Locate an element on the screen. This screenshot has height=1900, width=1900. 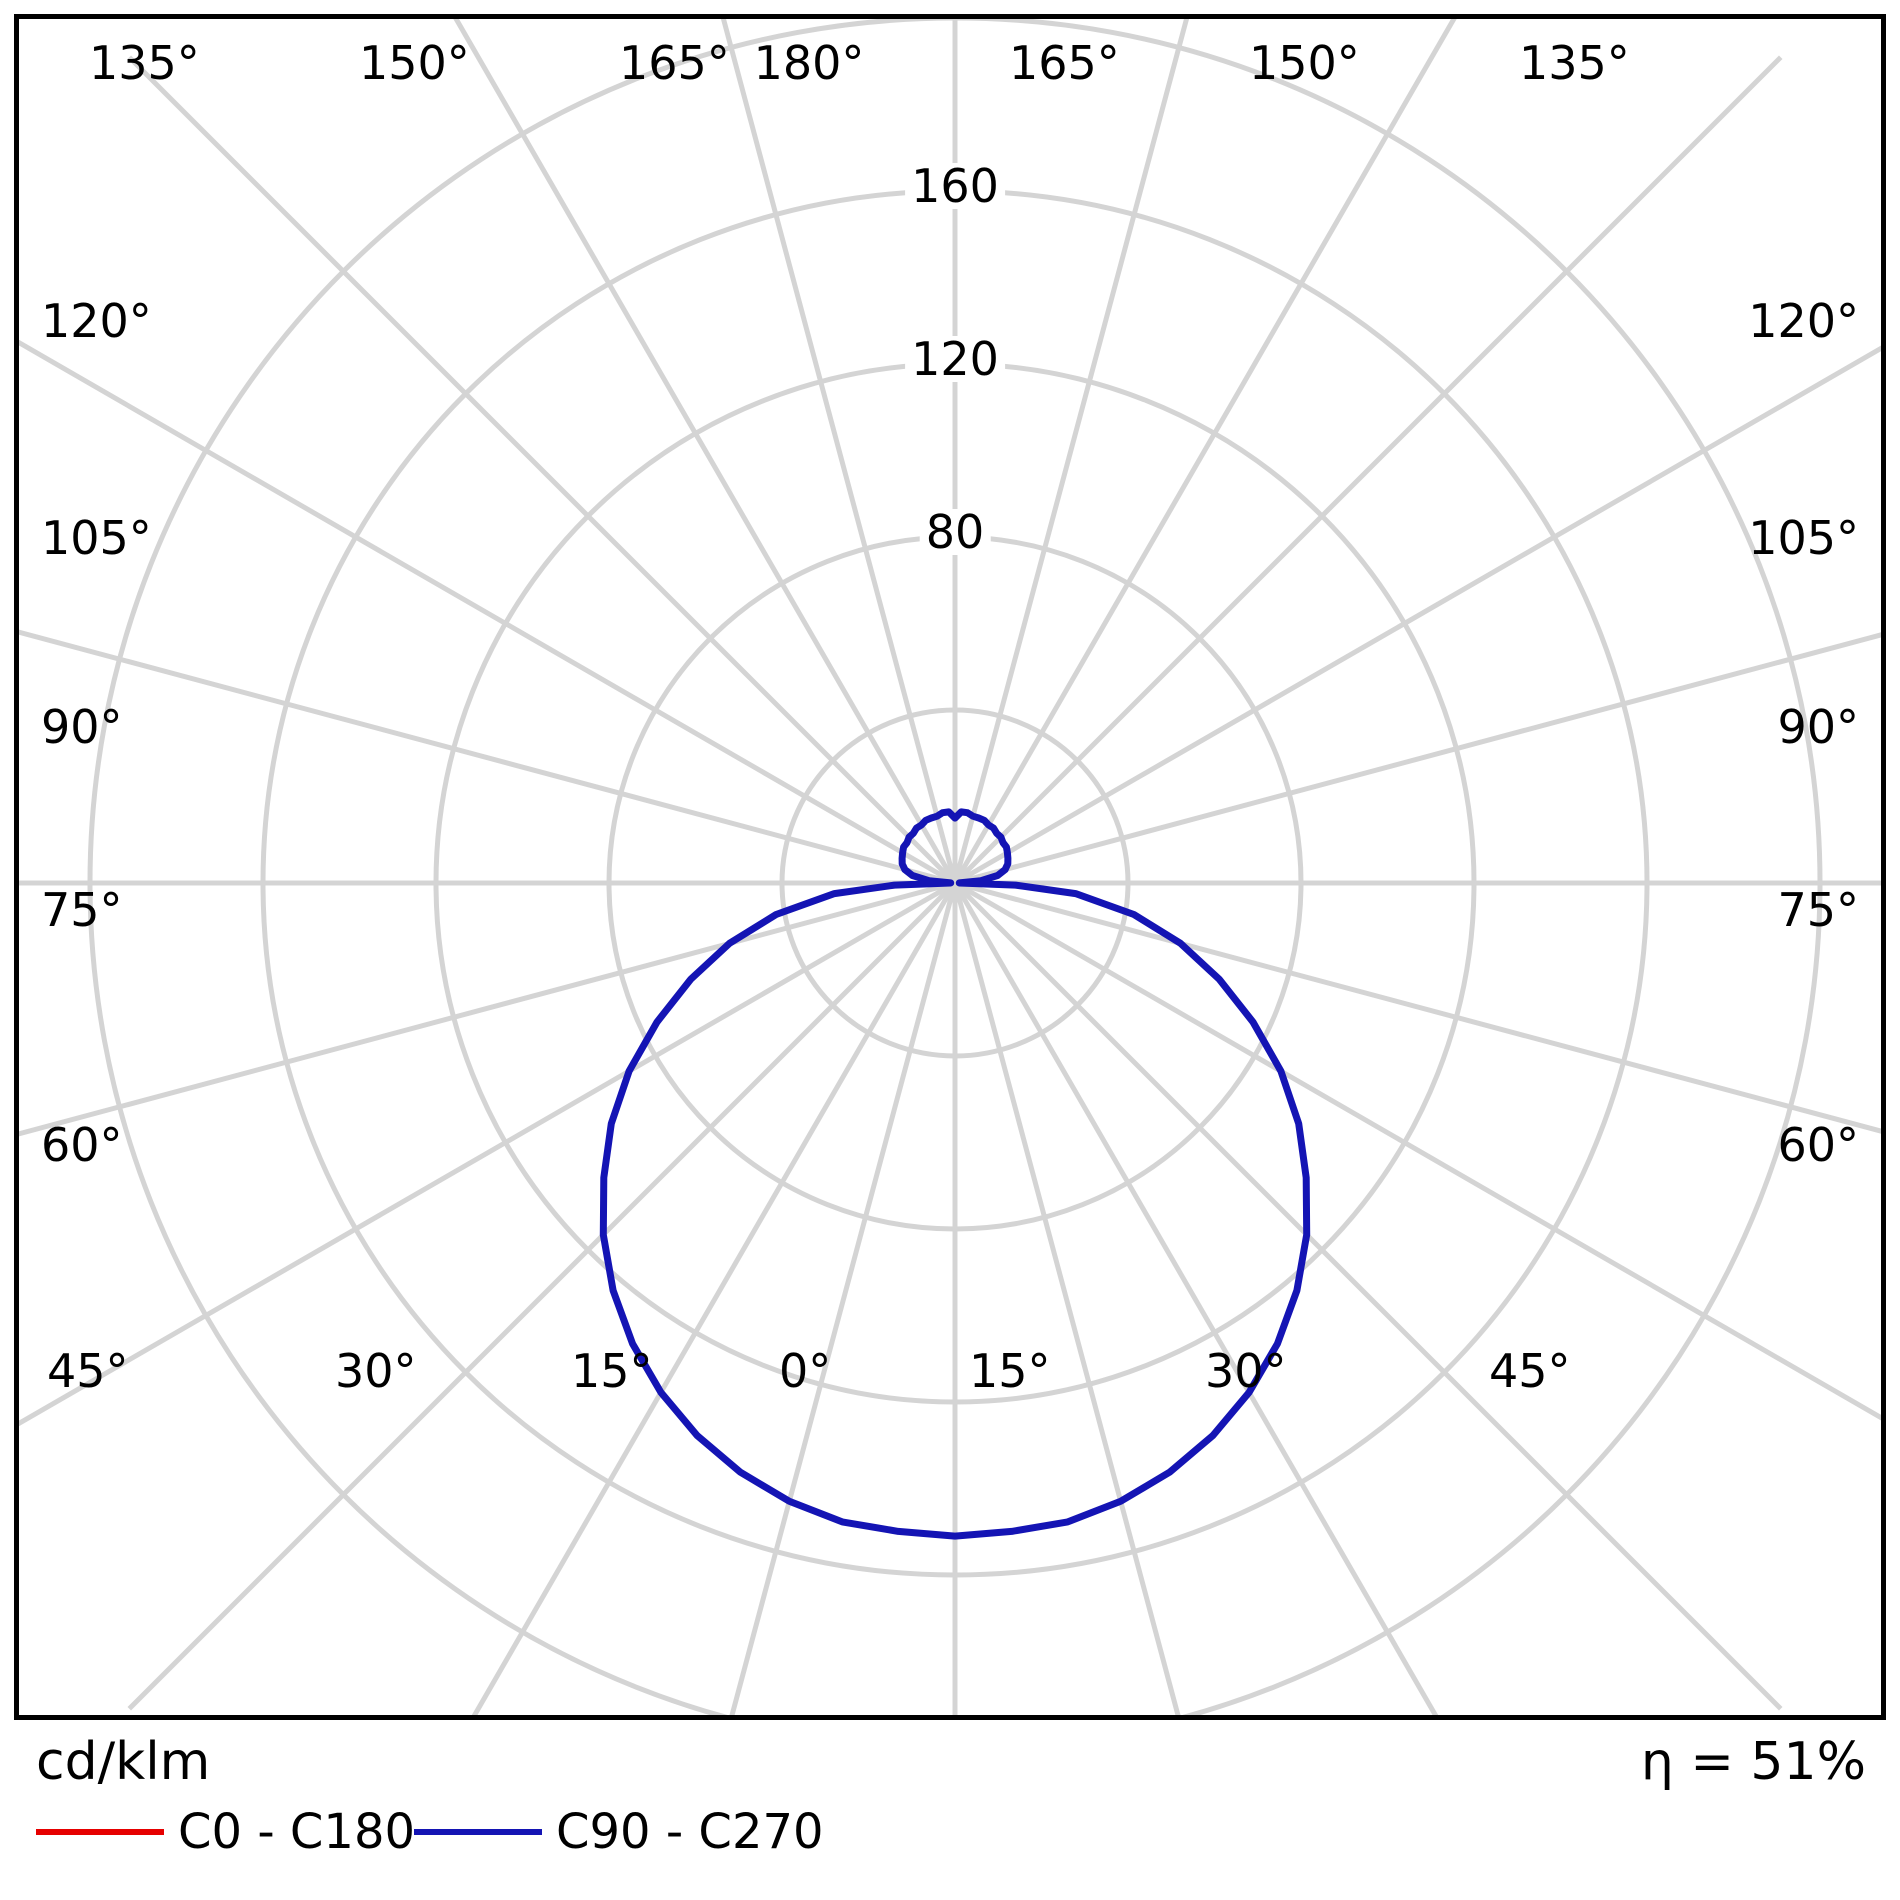
legend-swatch-c0-c180 is located at coordinates (100, 1832).